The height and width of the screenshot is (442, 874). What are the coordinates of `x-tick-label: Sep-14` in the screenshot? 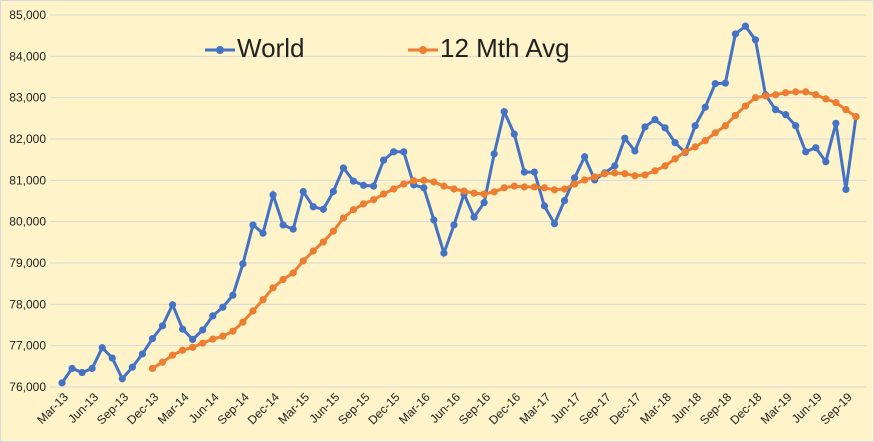 It's located at (233, 408).